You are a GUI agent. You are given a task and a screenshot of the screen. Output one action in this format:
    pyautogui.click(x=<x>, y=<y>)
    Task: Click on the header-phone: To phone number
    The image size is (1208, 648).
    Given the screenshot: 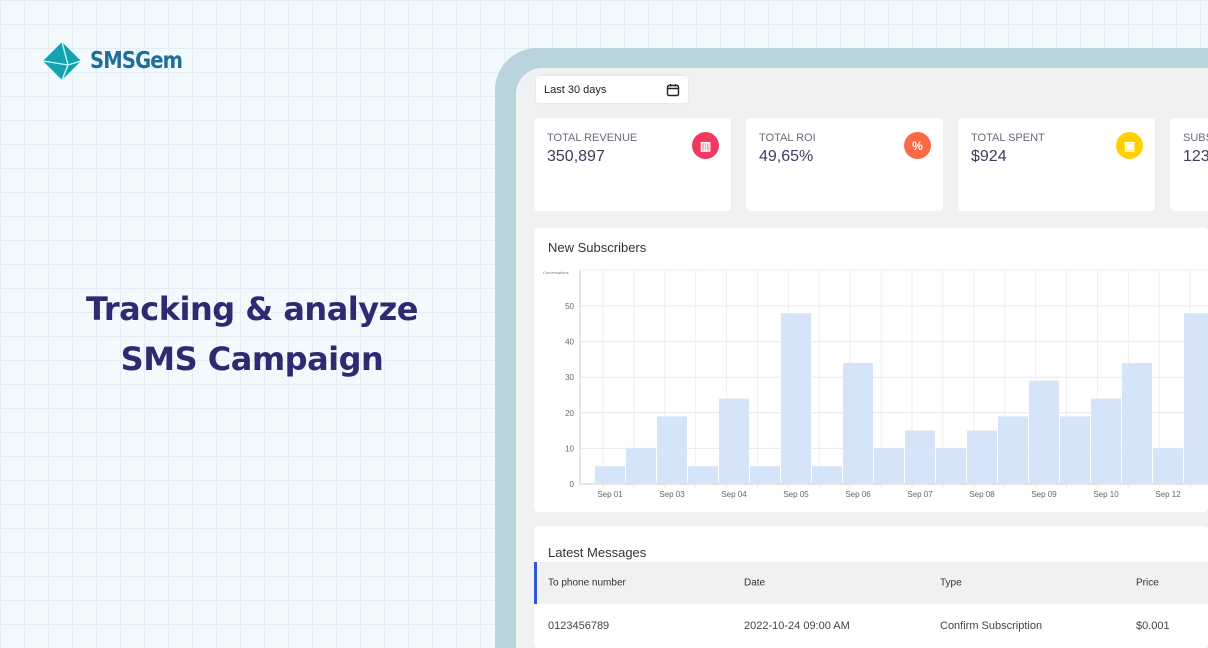 What is the action you would take?
    pyautogui.click(x=587, y=583)
    